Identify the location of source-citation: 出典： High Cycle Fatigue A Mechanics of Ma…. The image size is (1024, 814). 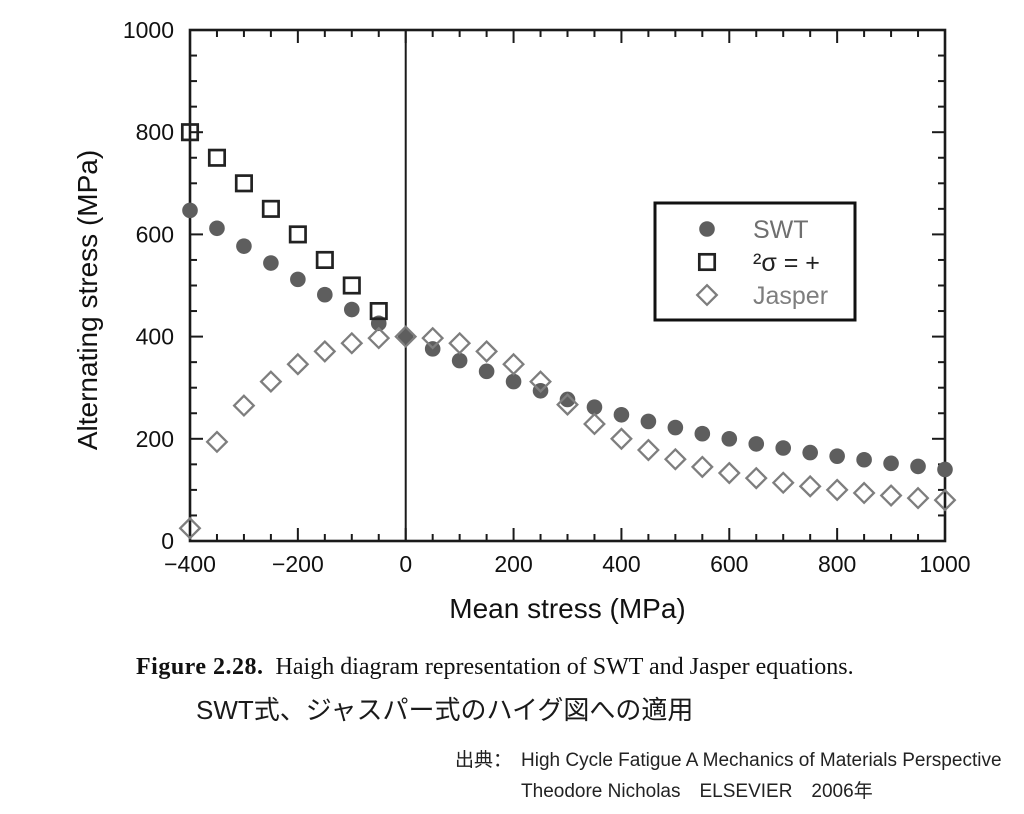
(728, 776).